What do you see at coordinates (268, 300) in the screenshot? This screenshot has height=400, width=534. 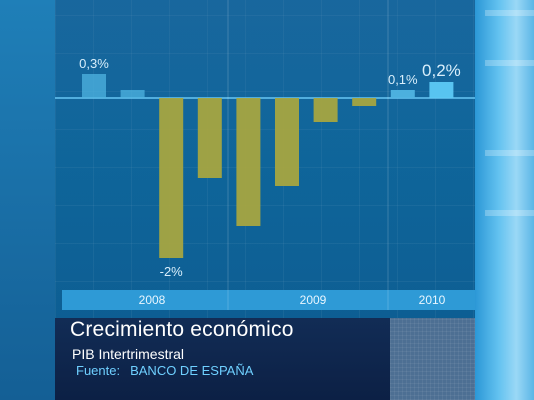 I see `year-axis-strip` at bounding box center [268, 300].